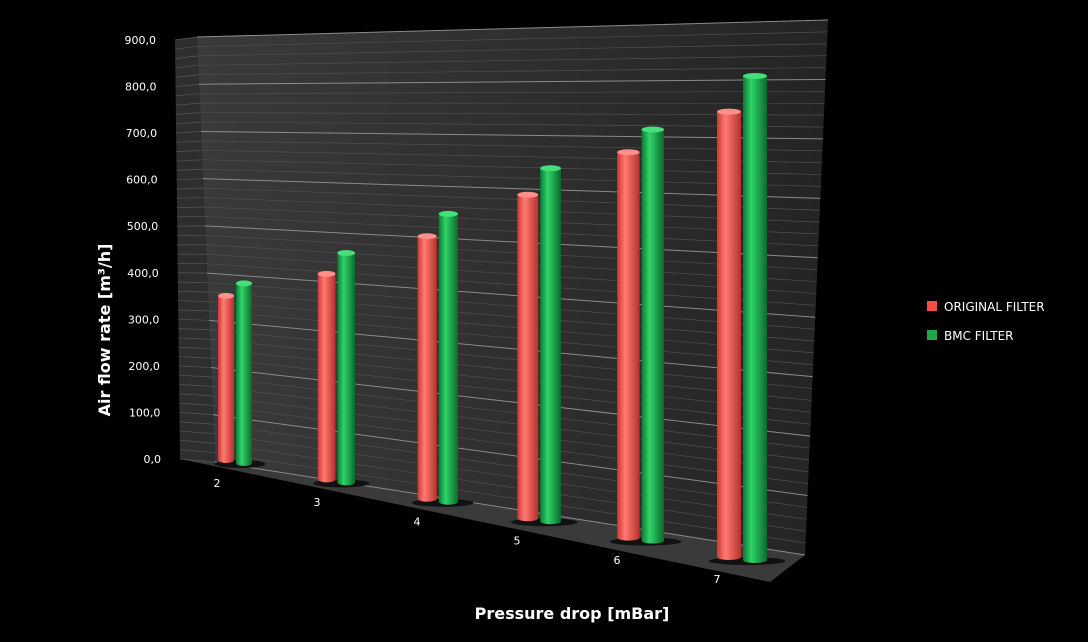 The height and width of the screenshot is (642, 1088). What do you see at coordinates (142, 180) in the screenshot?
I see `y-tick-label: 600,0` at bounding box center [142, 180].